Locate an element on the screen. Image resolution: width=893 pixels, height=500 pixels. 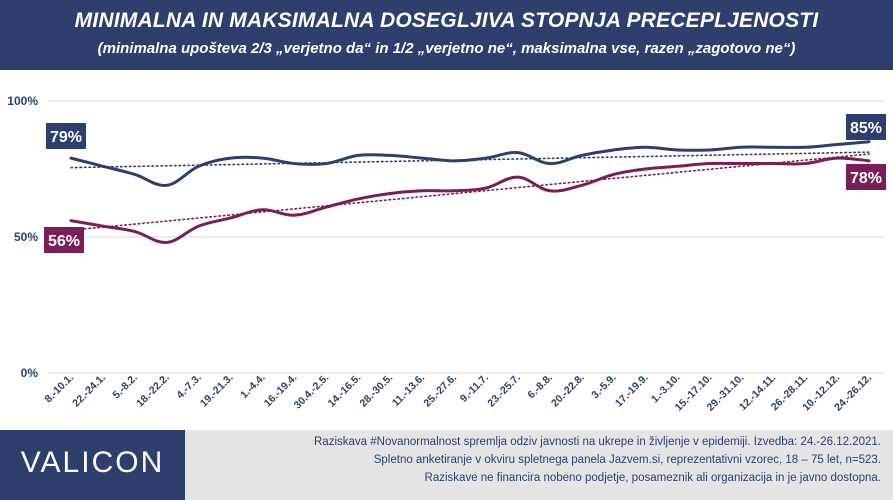
logo-panel is located at coordinates (92, 465).